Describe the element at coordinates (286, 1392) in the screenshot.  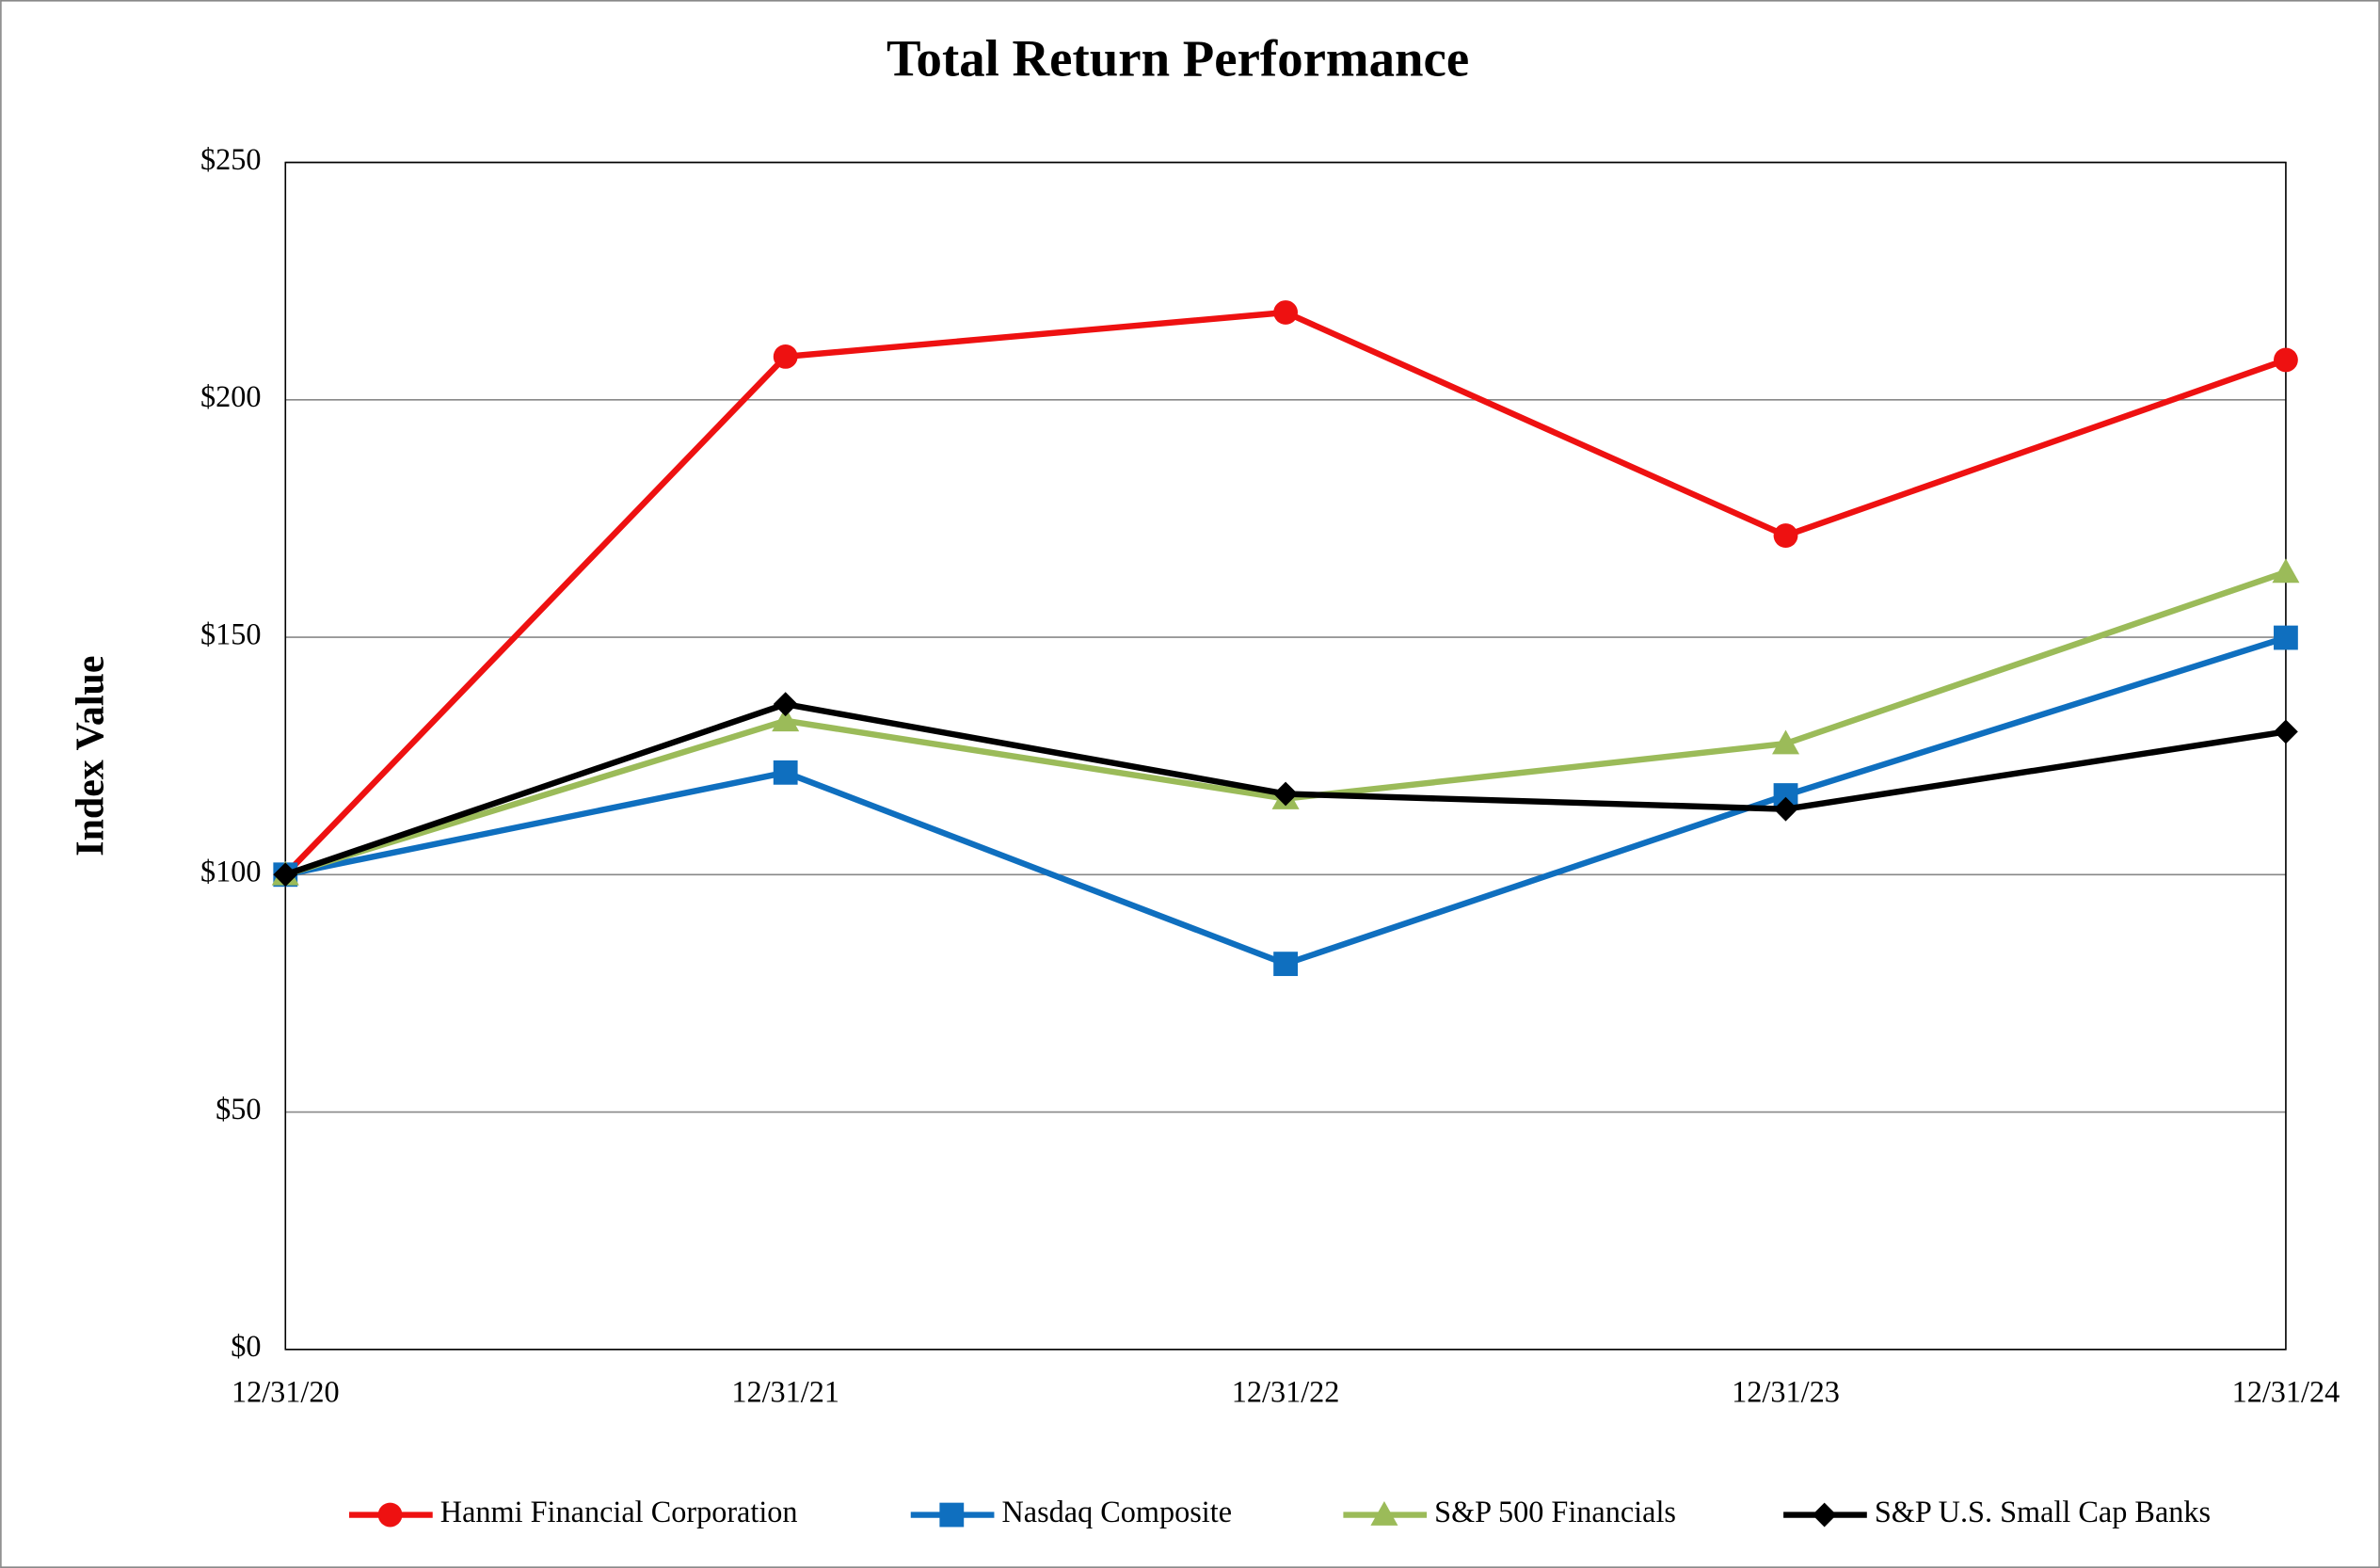
I see `x-tick-label: 12/31/20` at that location.